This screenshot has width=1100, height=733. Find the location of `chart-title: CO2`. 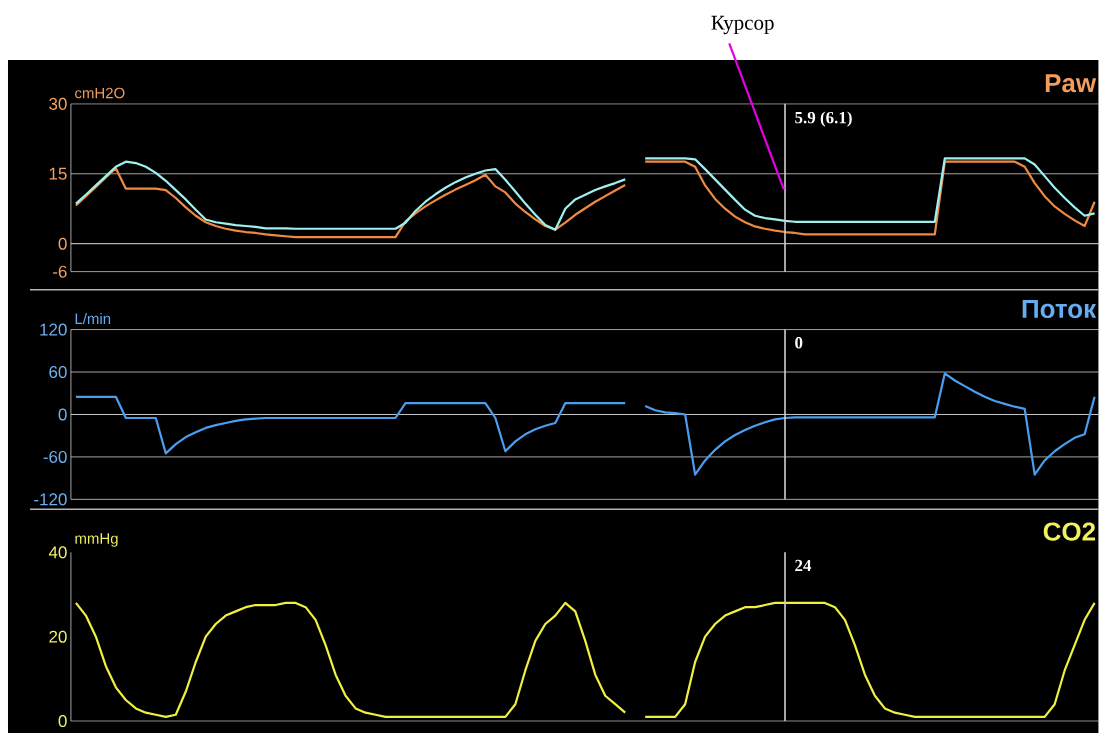

chart-title: CO2 is located at coordinates (1069, 531).